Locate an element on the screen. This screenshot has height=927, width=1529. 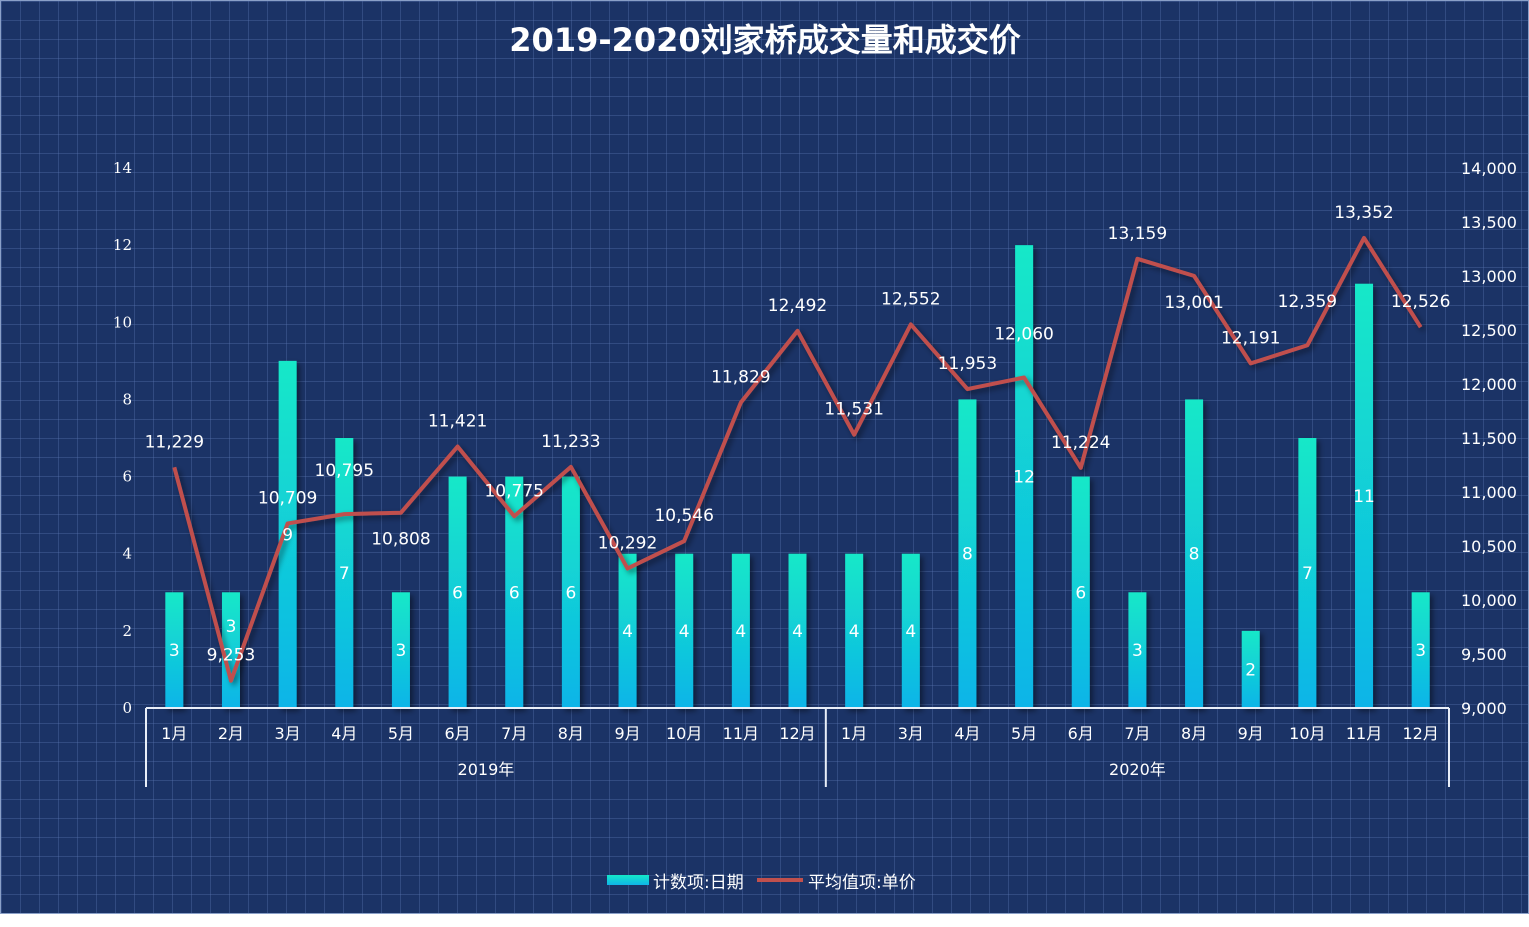
y-right-tick-label: 10,000 is located at coordinates (1489, 600).